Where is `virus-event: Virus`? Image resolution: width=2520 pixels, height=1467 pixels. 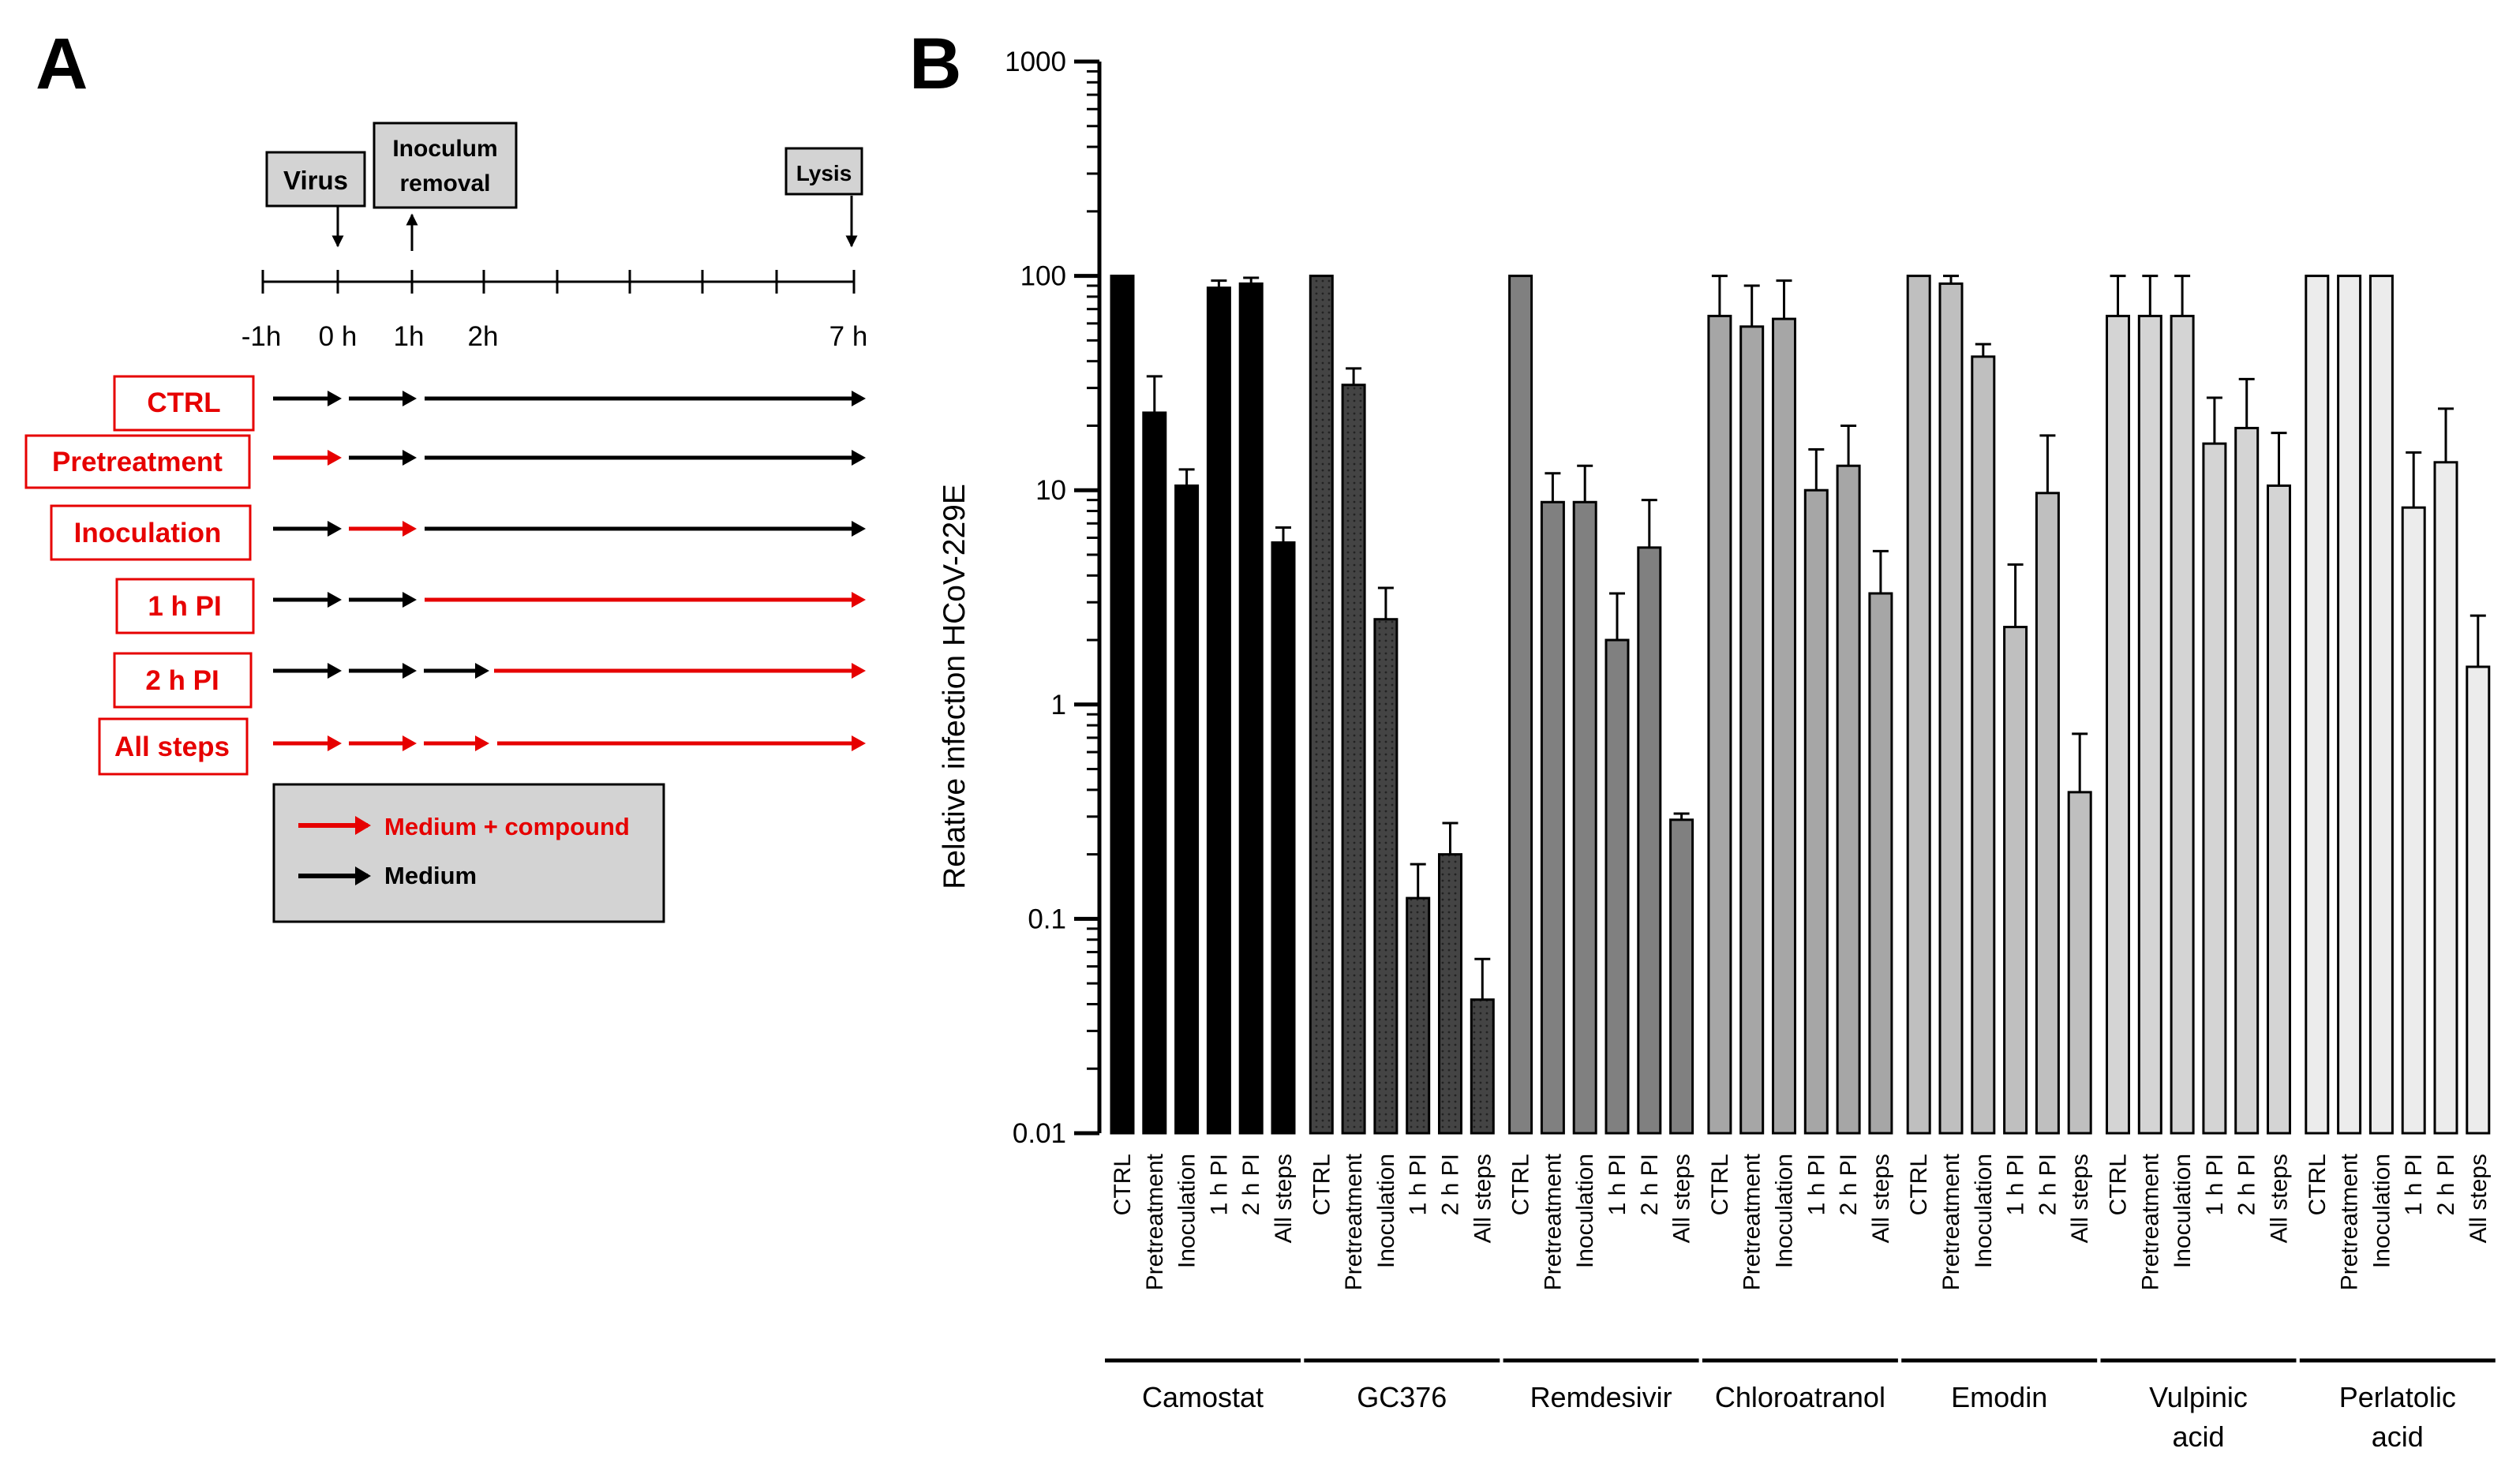 virus-event: Virus is located at coordinates (315, 199).